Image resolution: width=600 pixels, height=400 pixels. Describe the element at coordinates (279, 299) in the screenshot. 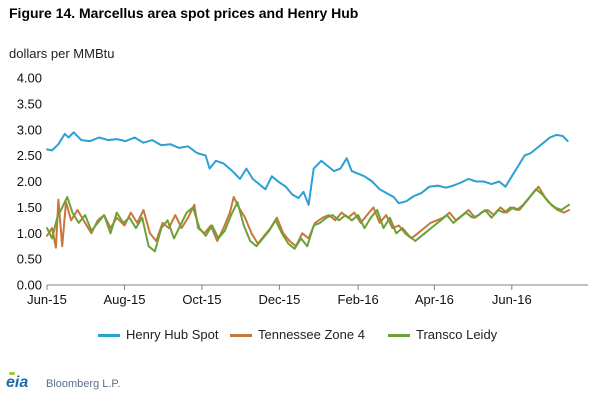

I see `x-tick-label: Dec-15` at that location.